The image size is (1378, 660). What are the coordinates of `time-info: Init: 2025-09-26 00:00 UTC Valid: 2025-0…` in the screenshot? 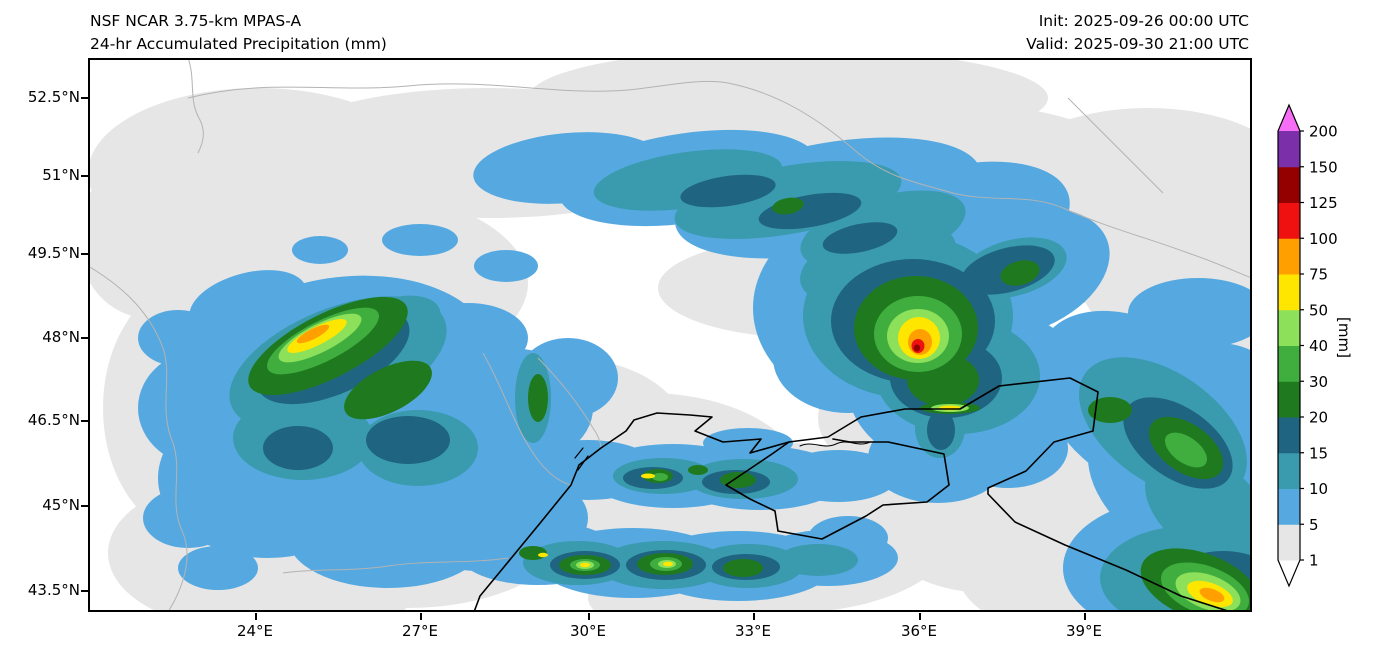 It's located at (1137, 33).